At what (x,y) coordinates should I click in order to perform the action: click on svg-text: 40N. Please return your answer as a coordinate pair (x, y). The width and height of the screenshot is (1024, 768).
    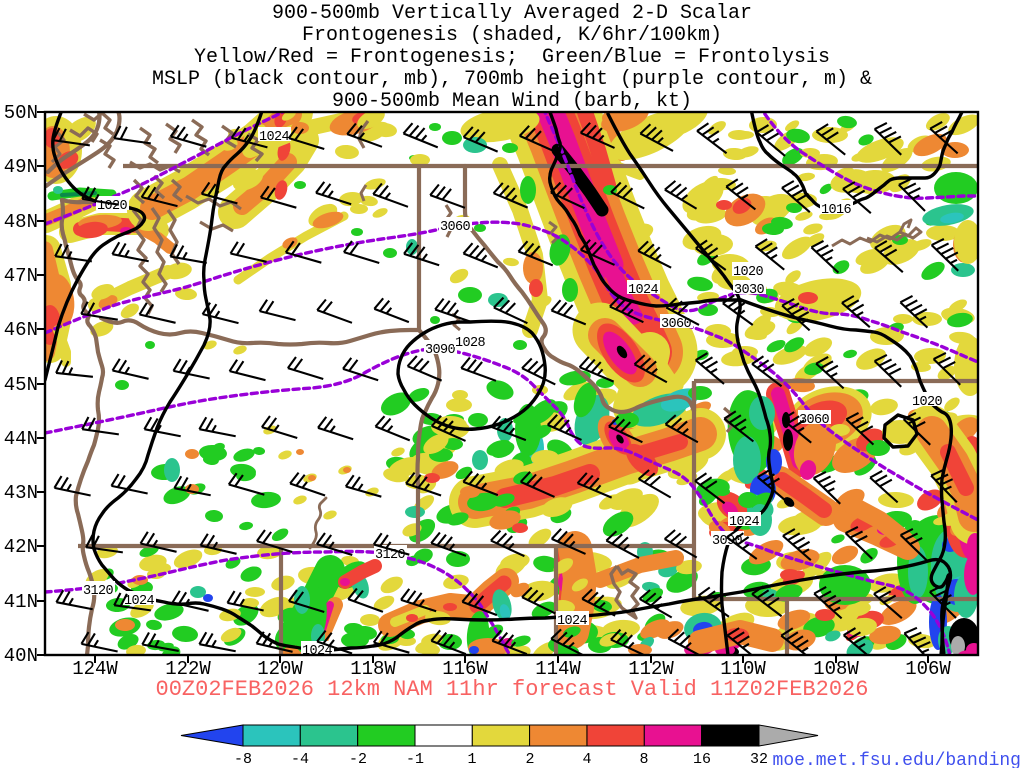
    Looking at the image, I should click on (21, 656).